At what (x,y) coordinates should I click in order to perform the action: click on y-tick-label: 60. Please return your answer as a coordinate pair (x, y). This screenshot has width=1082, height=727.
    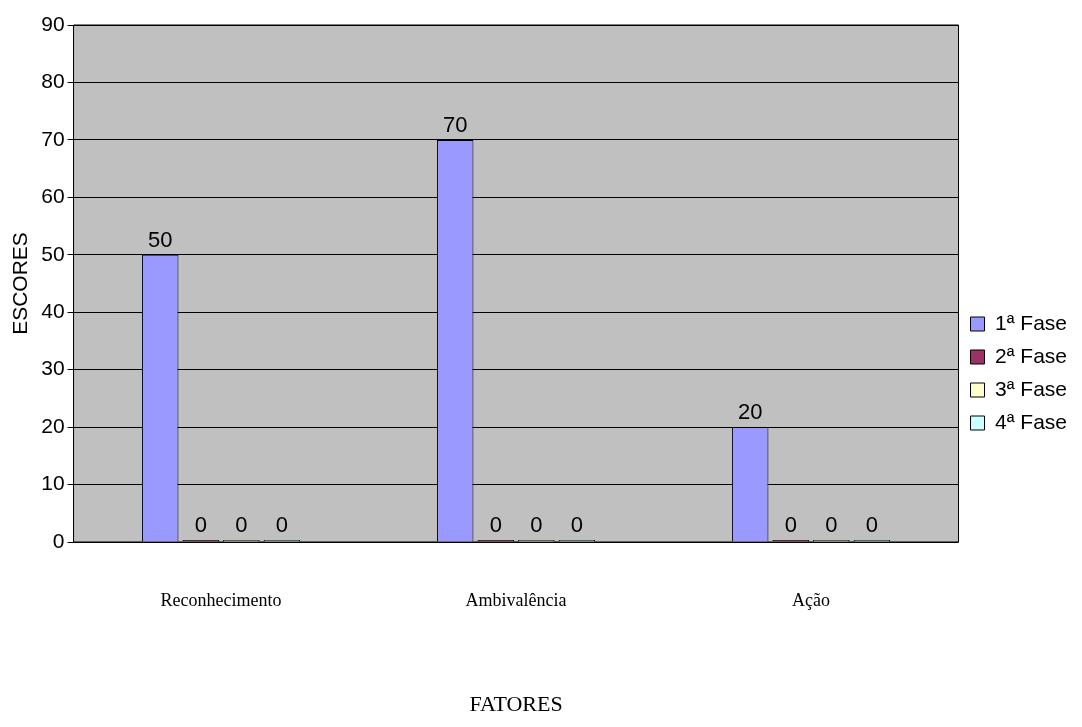
    Looking at the image, I should click on (53, 196).